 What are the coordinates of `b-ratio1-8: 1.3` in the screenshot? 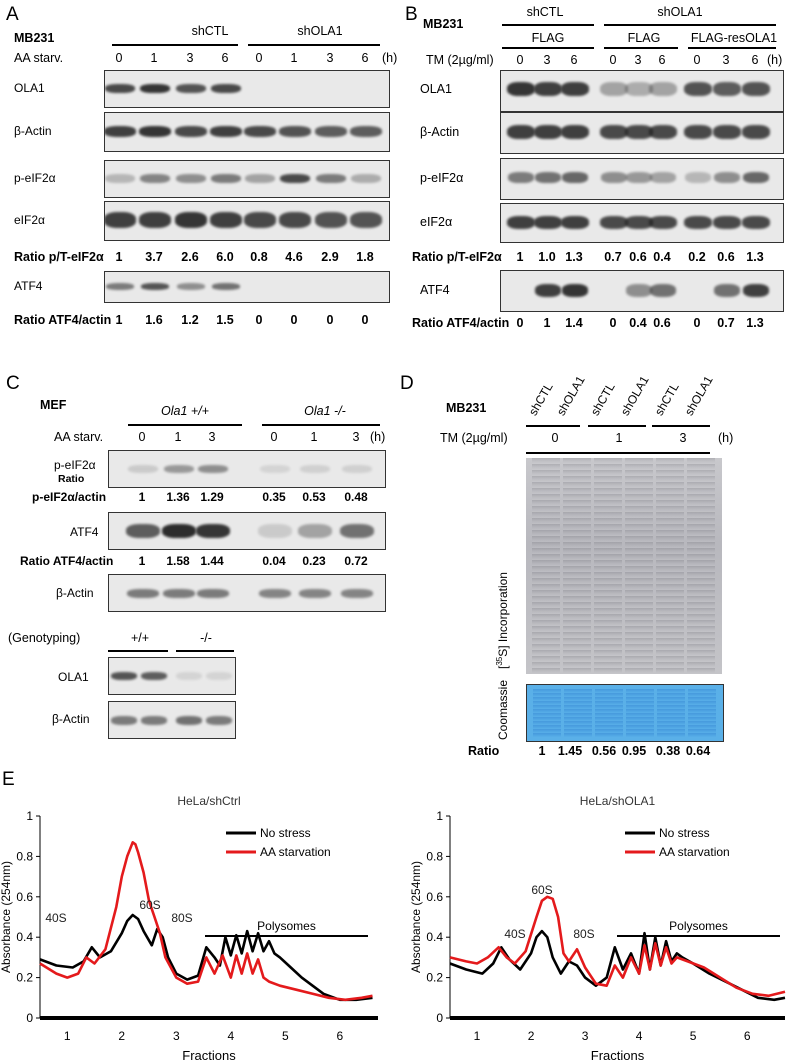 It's located at (755, 257).